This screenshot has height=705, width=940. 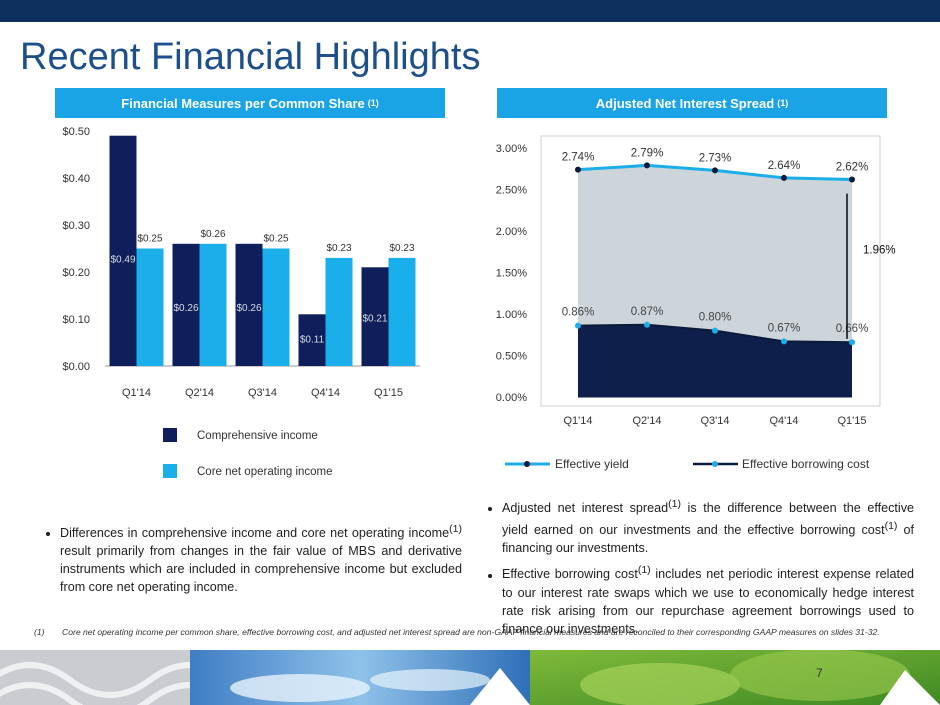 I want to click on y-tick-label: 2.50%, so click(x=511, y=191).